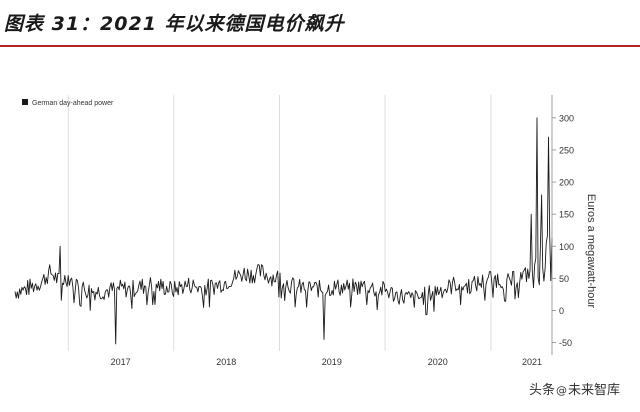 The height and width of the screenshot is (412, 640). What do you see at coordinates (438, 362) in the screenshot?
I see `x-tick-label: 2020` at bounding box center [438, 362].